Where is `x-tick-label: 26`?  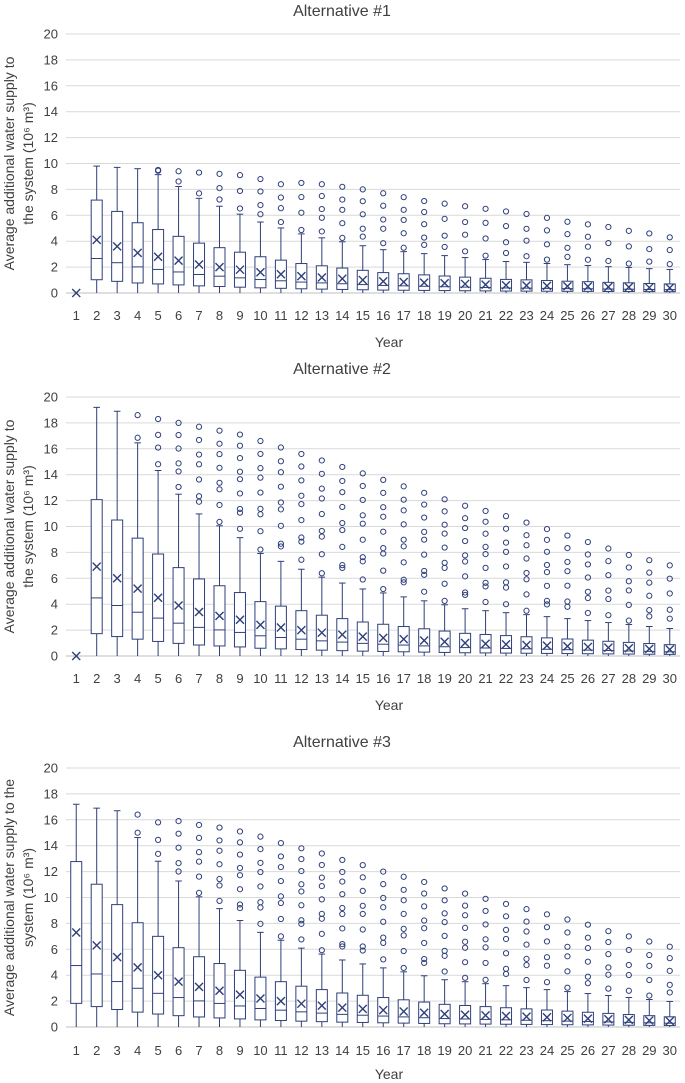
x-tick-label: 26 is located at coordinates (588, 678).